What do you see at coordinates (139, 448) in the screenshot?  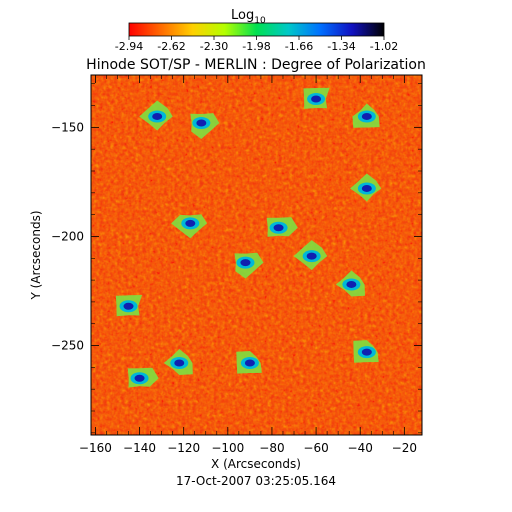 I see `x-tick-label: −140` at bounding box center [139, 448].